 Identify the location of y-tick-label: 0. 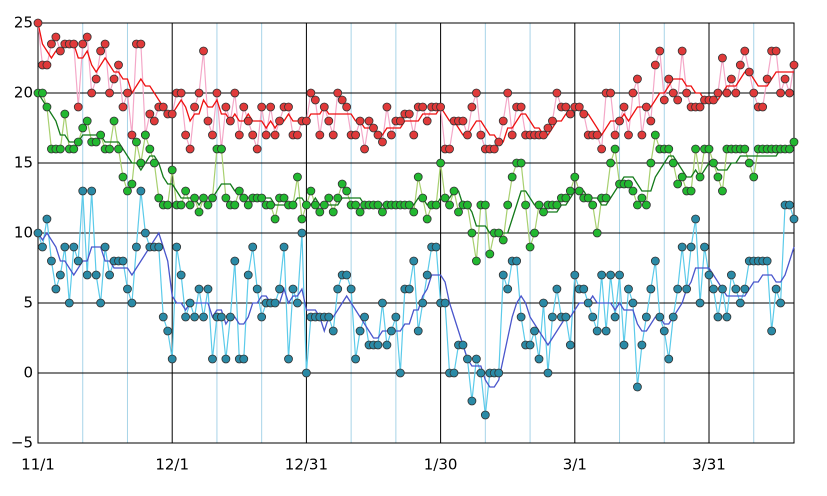
(28, 373).